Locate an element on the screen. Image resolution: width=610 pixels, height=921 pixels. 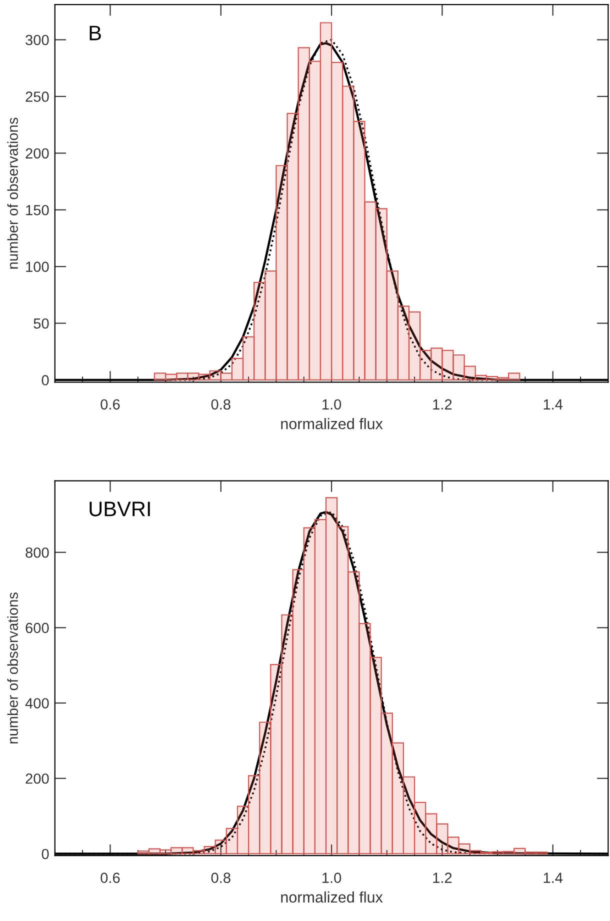
annotation: UBVRI is located at coordinates (120, 509).